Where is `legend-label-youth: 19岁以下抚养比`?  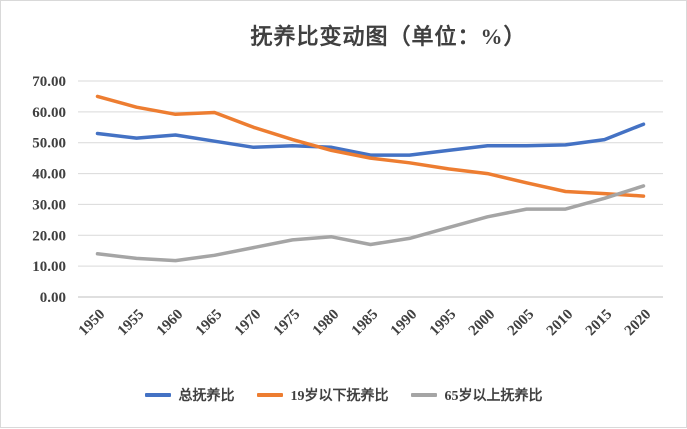 legend-label-youth: 19岁以下抚养比 is located at coordinates (339, 396).